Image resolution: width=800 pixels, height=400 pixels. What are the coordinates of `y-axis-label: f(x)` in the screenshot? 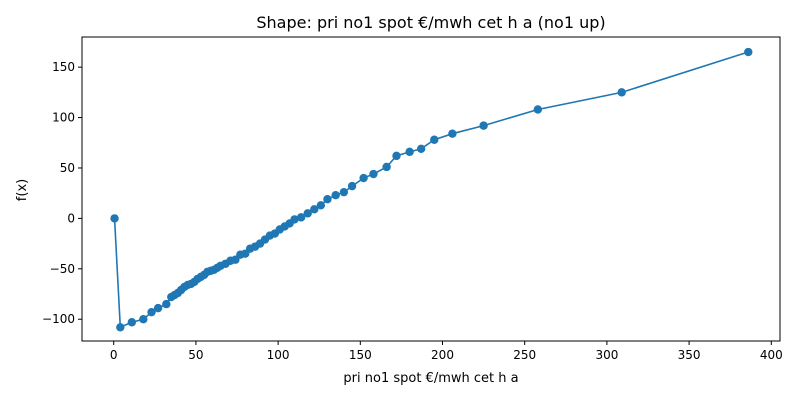 It's located at (22, 190).